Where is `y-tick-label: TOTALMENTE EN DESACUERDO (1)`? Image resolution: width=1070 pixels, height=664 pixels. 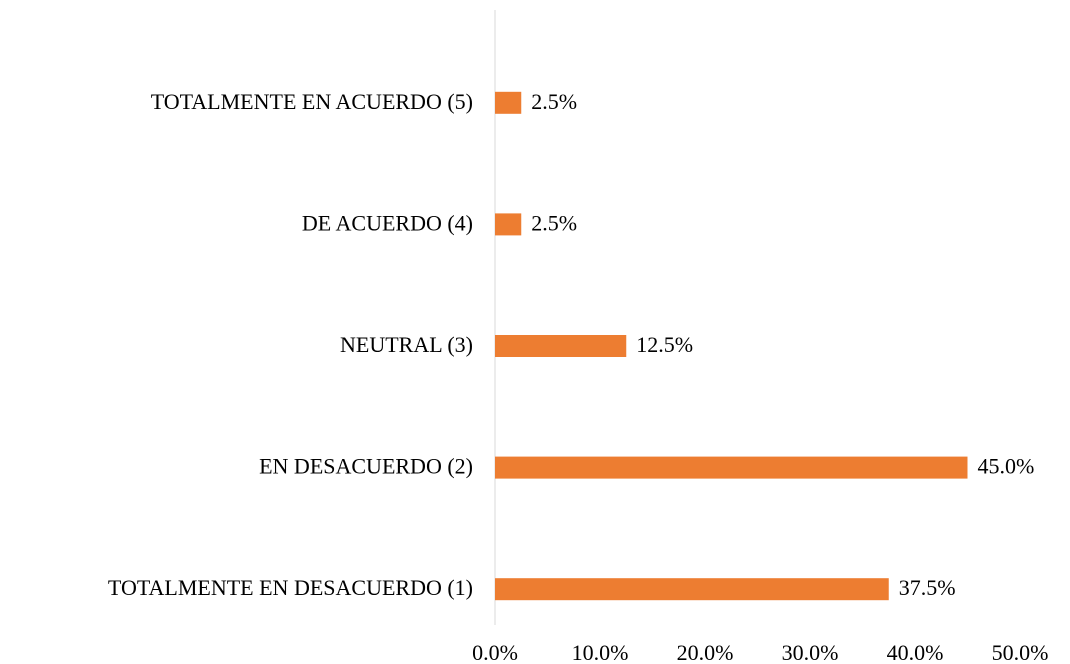 y-tick-label: TOTALMENTE EN DESACUERDO (1) is located at coordinates (290, 587).